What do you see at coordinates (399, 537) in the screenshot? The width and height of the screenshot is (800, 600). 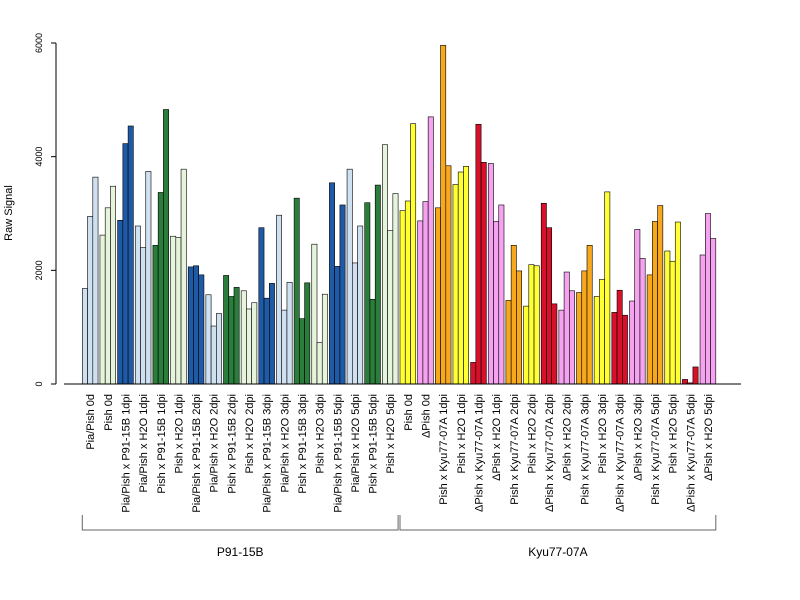 I see `group-brackets: P91-15B Kyu77-07A` at bounding box center [399, 537].